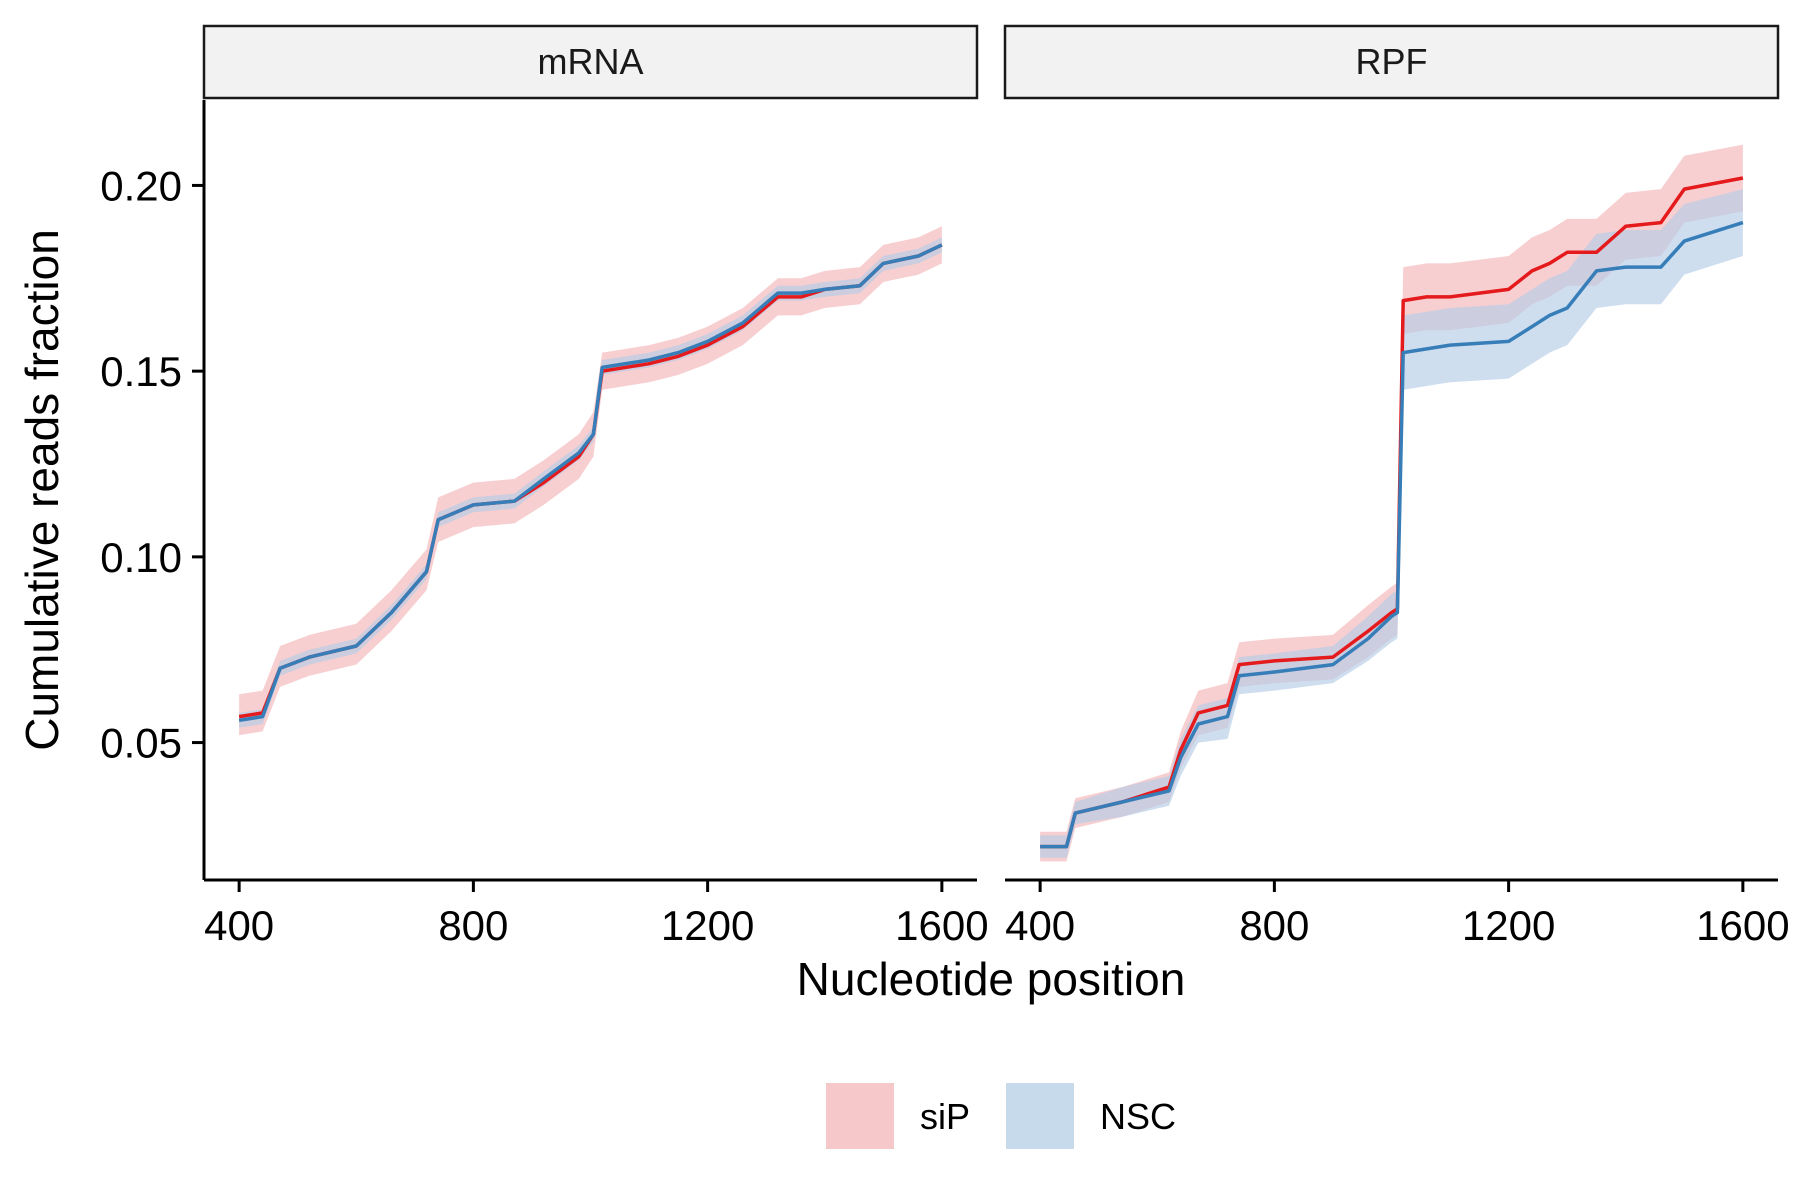 The height and width of the screenshot is (1200, 1800). I want to click on legend-label-nsc: NSC, so click(1138, 1116).